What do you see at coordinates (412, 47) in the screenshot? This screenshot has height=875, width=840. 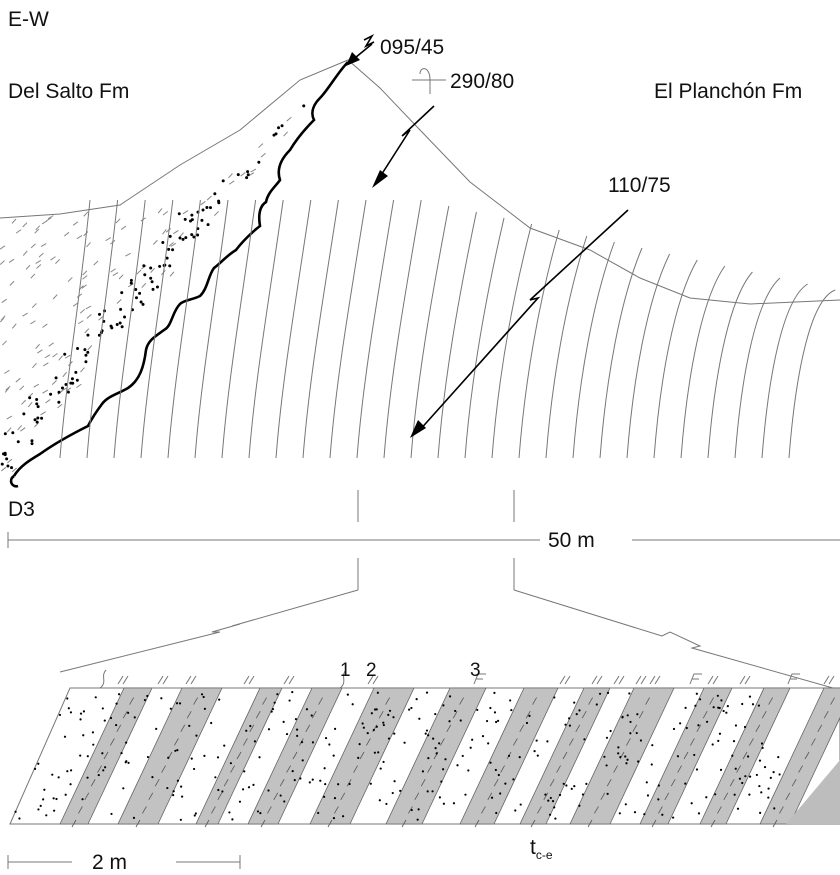 I see `measurement-fault-top: 095/45` at bounding box center [412, 47].